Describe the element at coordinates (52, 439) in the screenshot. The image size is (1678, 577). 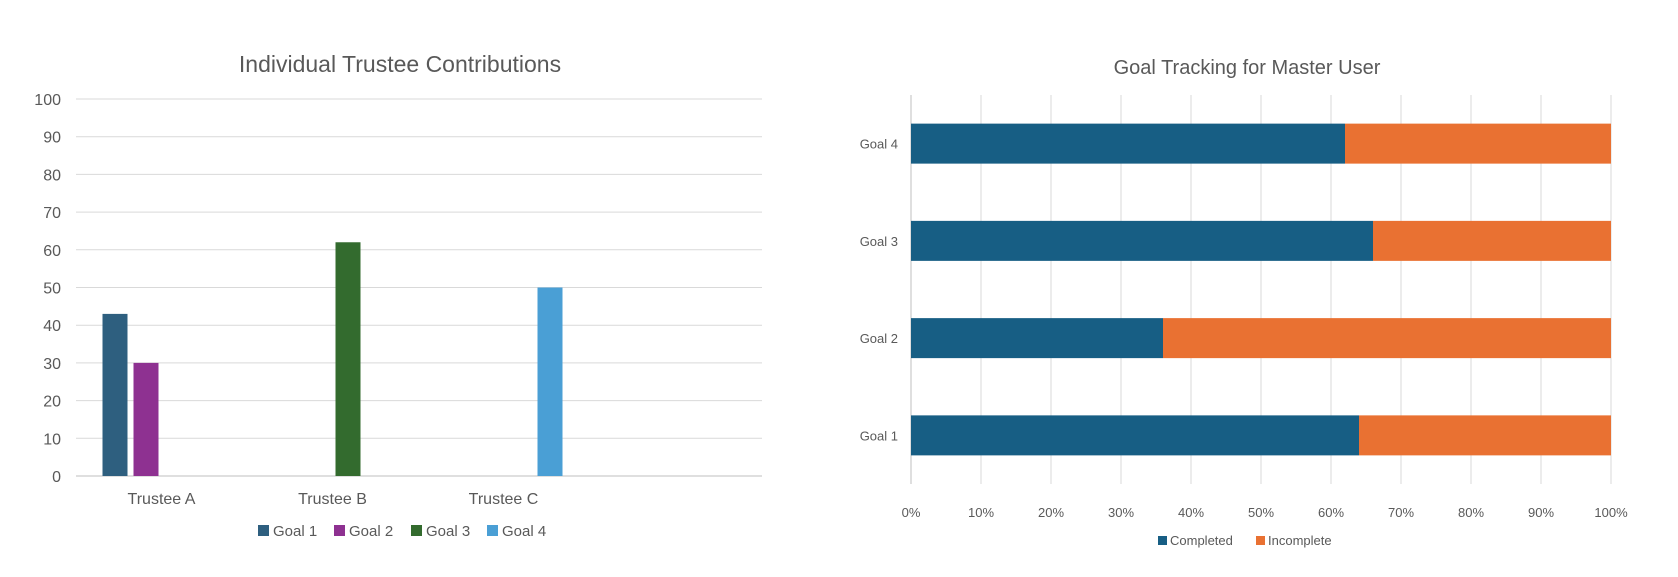
I see `y-tick-label: 10` at that location.